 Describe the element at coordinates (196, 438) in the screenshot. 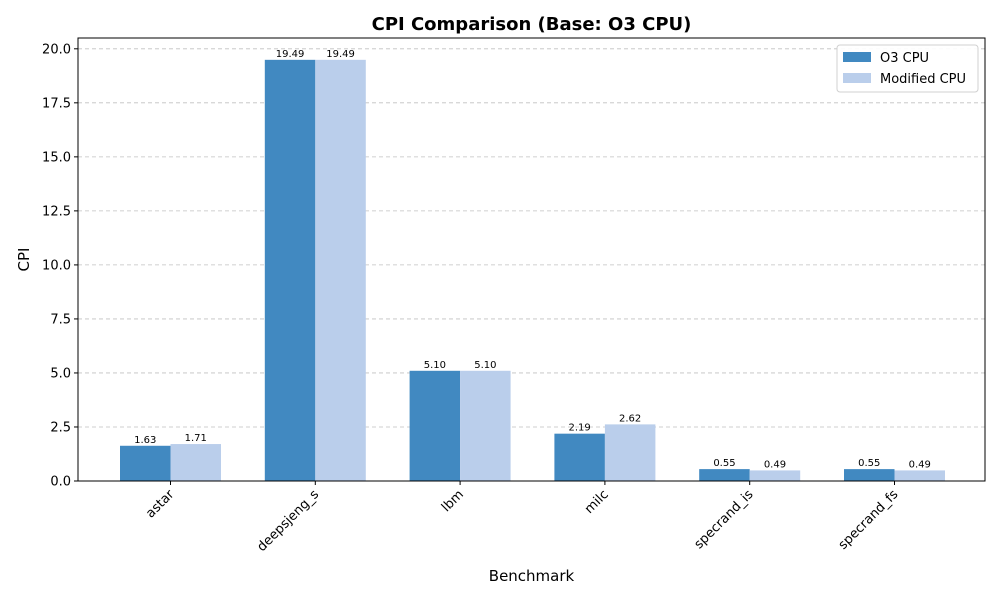

I see `bar-value-label: 1.71` at that location.